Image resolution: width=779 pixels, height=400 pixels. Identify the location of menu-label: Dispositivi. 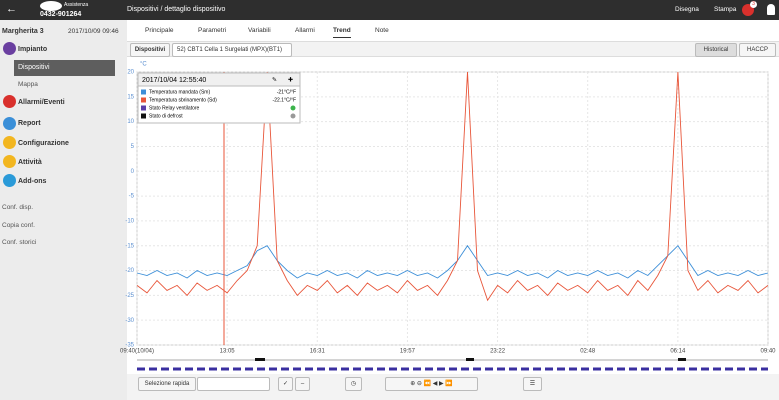
(34, 67).